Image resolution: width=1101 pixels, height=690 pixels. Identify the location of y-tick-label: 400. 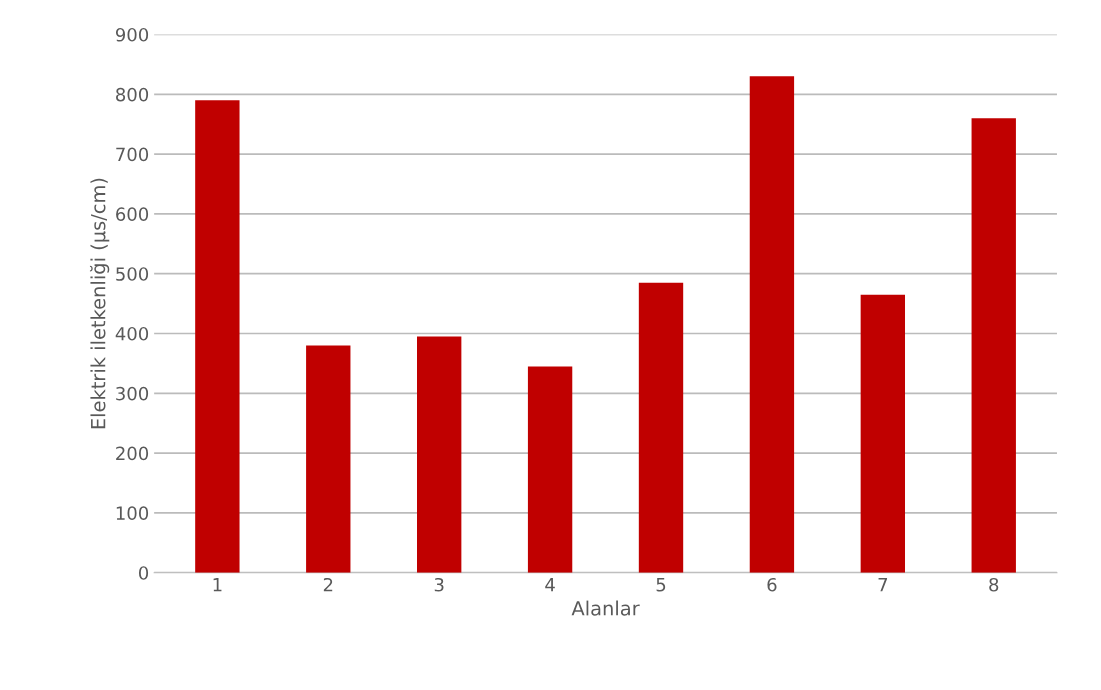
(132, 333).